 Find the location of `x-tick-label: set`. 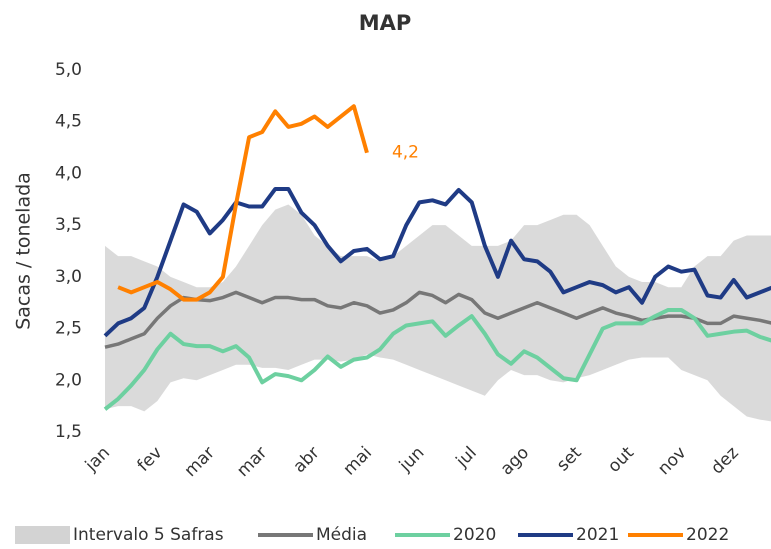

x-tick-label: set is located at coordinates (569, 459).